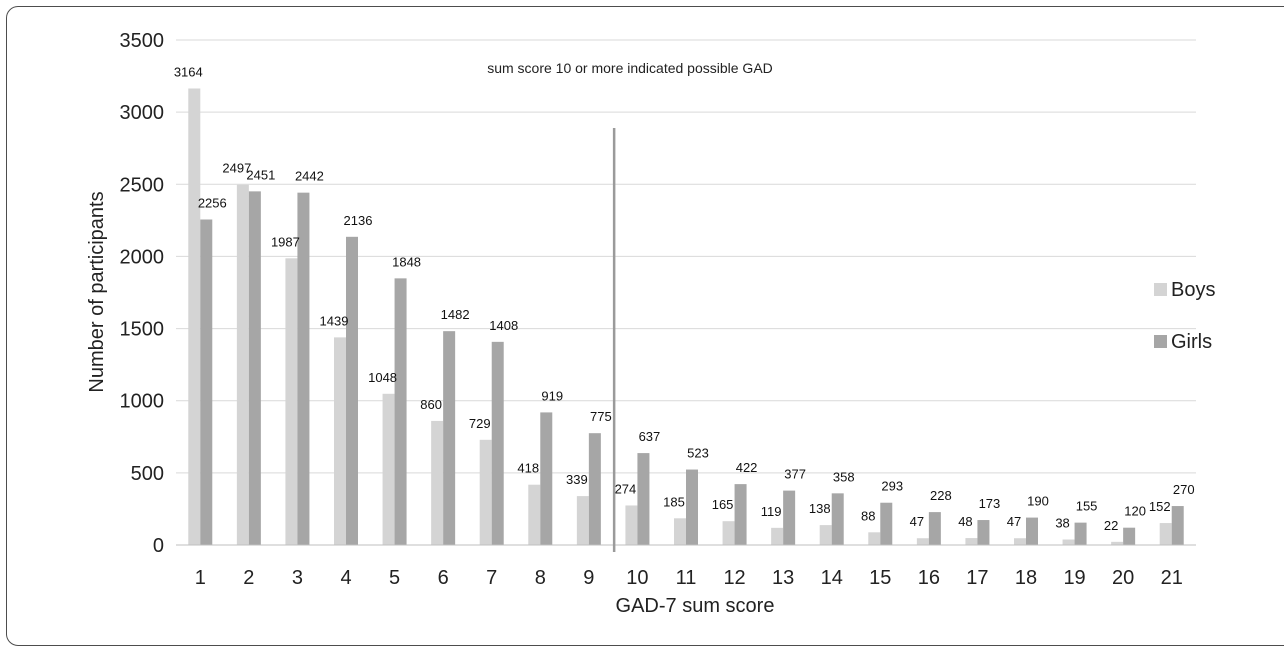 The height and width of the screenshot is (646, 1284). Describe the element at coordinates (142, 257) in the screenshot. I see `y-tick-label: 2000` at that location.